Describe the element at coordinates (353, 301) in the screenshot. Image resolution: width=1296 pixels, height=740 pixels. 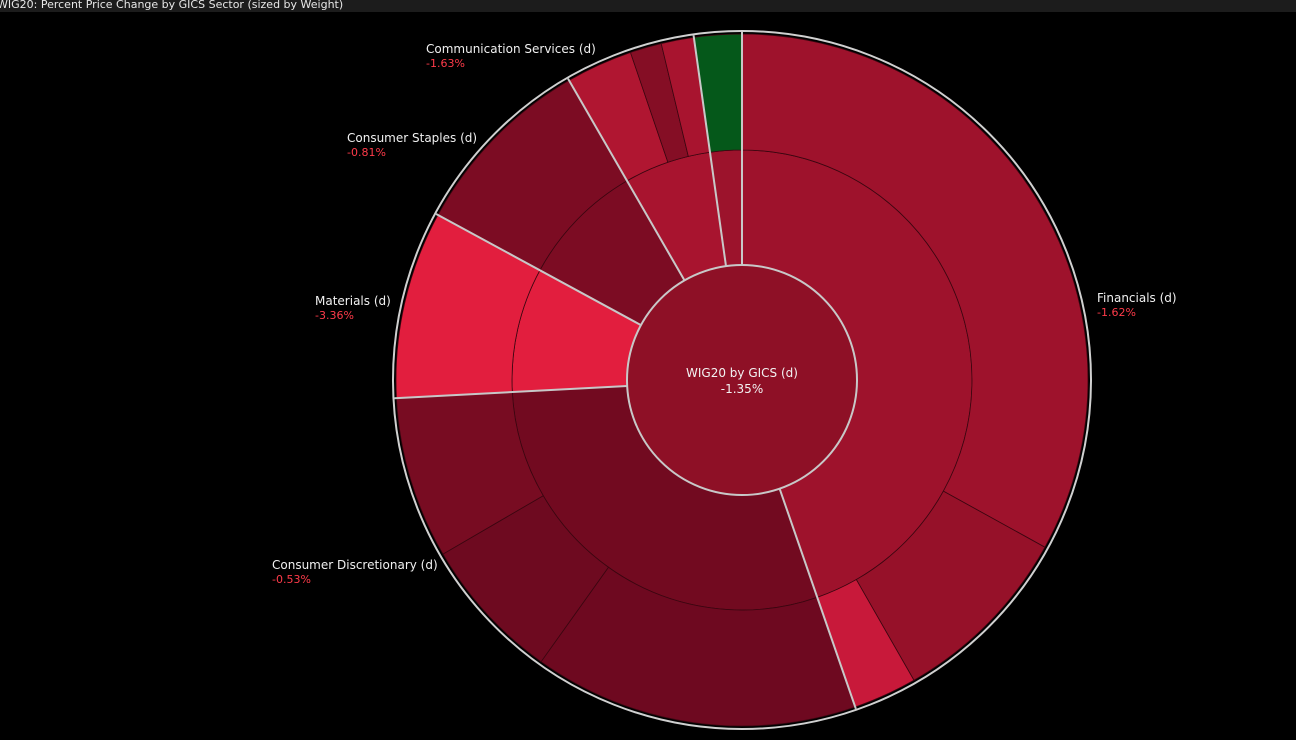
I see `label-materials-name: Materials (d)` at that location.